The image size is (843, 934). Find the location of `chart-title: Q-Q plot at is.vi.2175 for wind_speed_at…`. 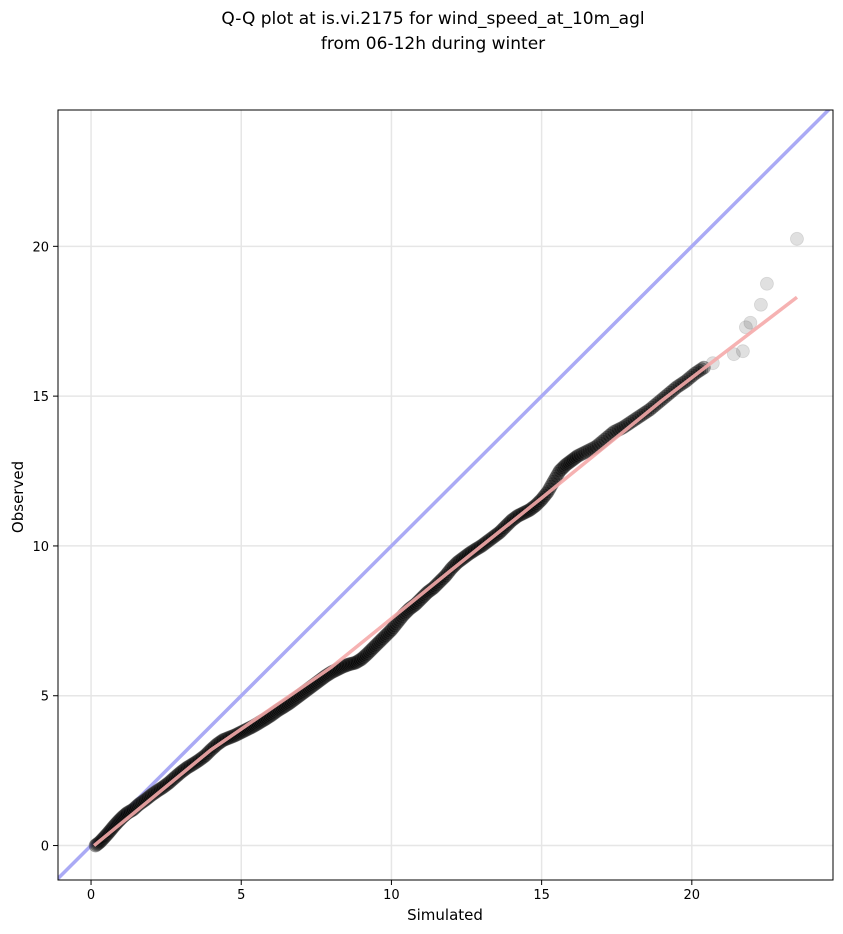

chart-title: Q-Q plot at is.vi.2175 for wind_speed_at… is located at coordinates (432, 19).